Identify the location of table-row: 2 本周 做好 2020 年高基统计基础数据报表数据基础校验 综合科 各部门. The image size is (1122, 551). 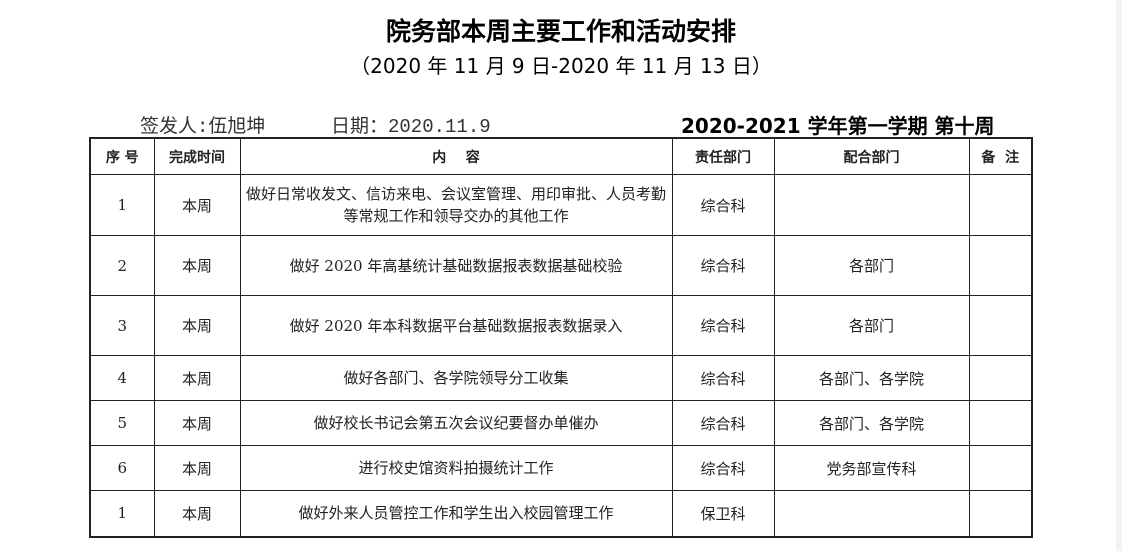
(561, 265).